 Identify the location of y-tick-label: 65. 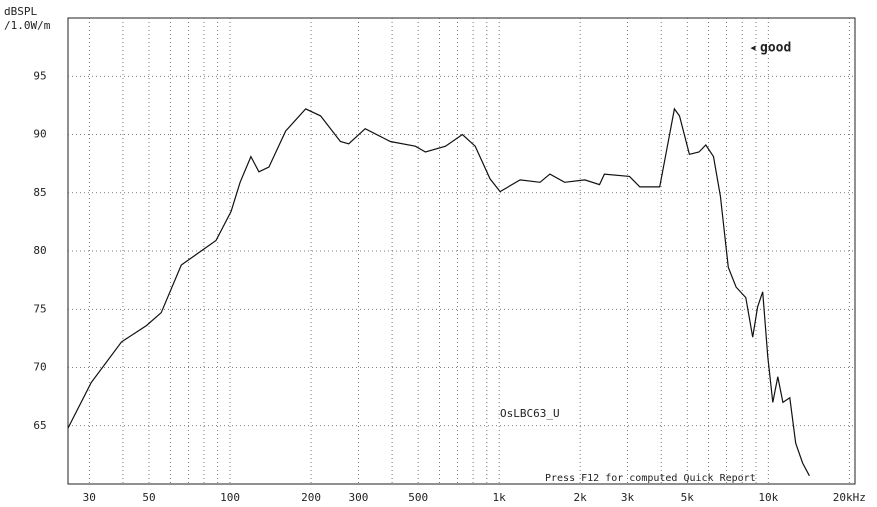
(39, 425).